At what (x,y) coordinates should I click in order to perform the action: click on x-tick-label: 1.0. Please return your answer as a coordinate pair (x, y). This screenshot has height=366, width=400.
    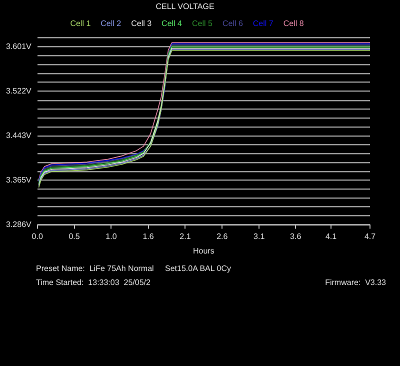
    Looking at the image, I should click on (112, 236).